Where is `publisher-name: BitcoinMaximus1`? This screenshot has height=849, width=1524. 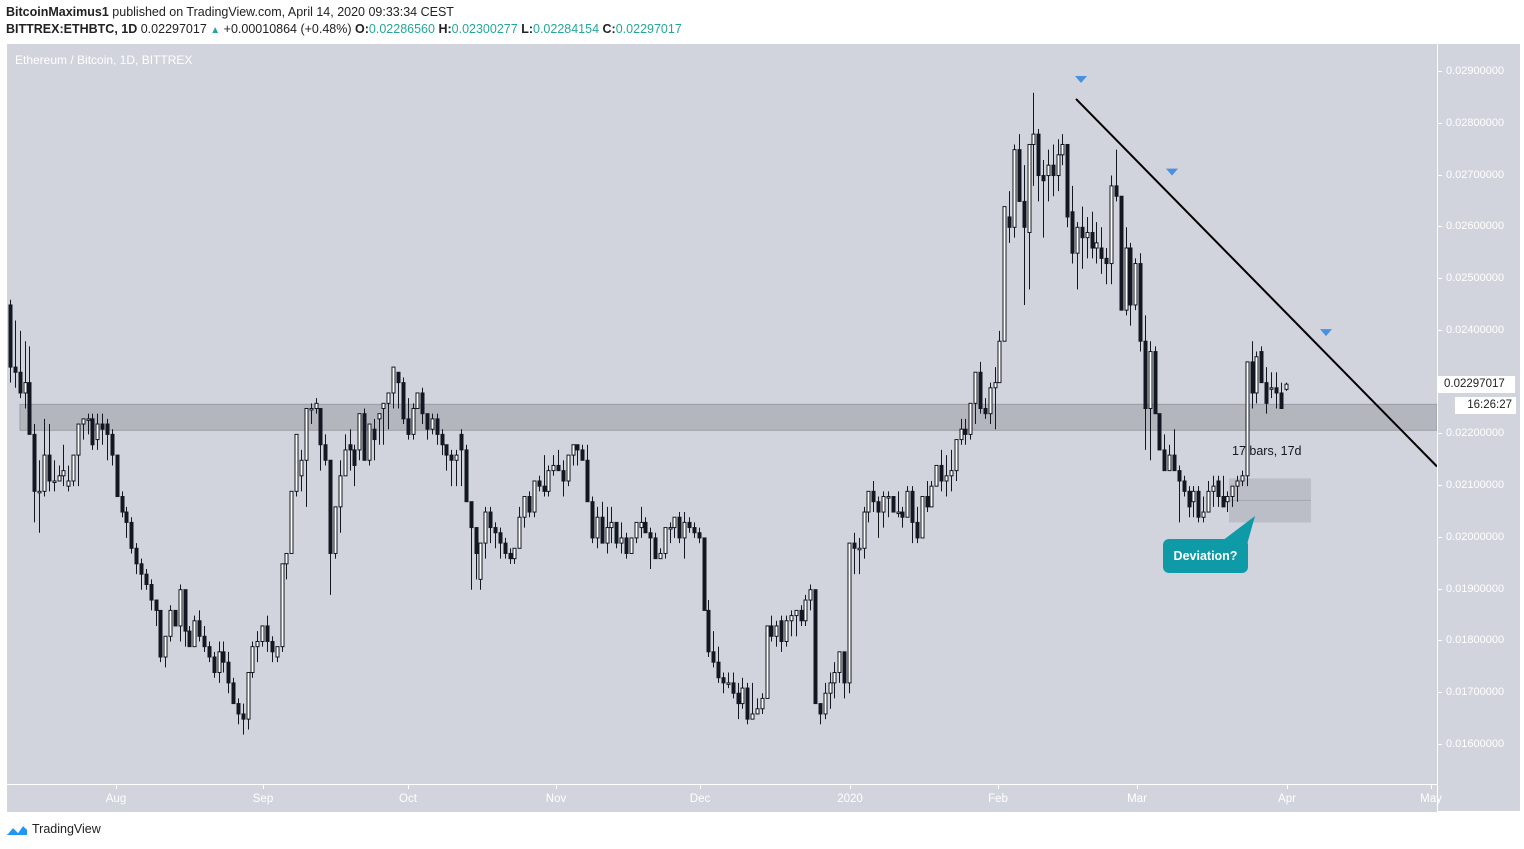
publisher-name: BitcoinMaximus1 is located at coordinates (57, 12).